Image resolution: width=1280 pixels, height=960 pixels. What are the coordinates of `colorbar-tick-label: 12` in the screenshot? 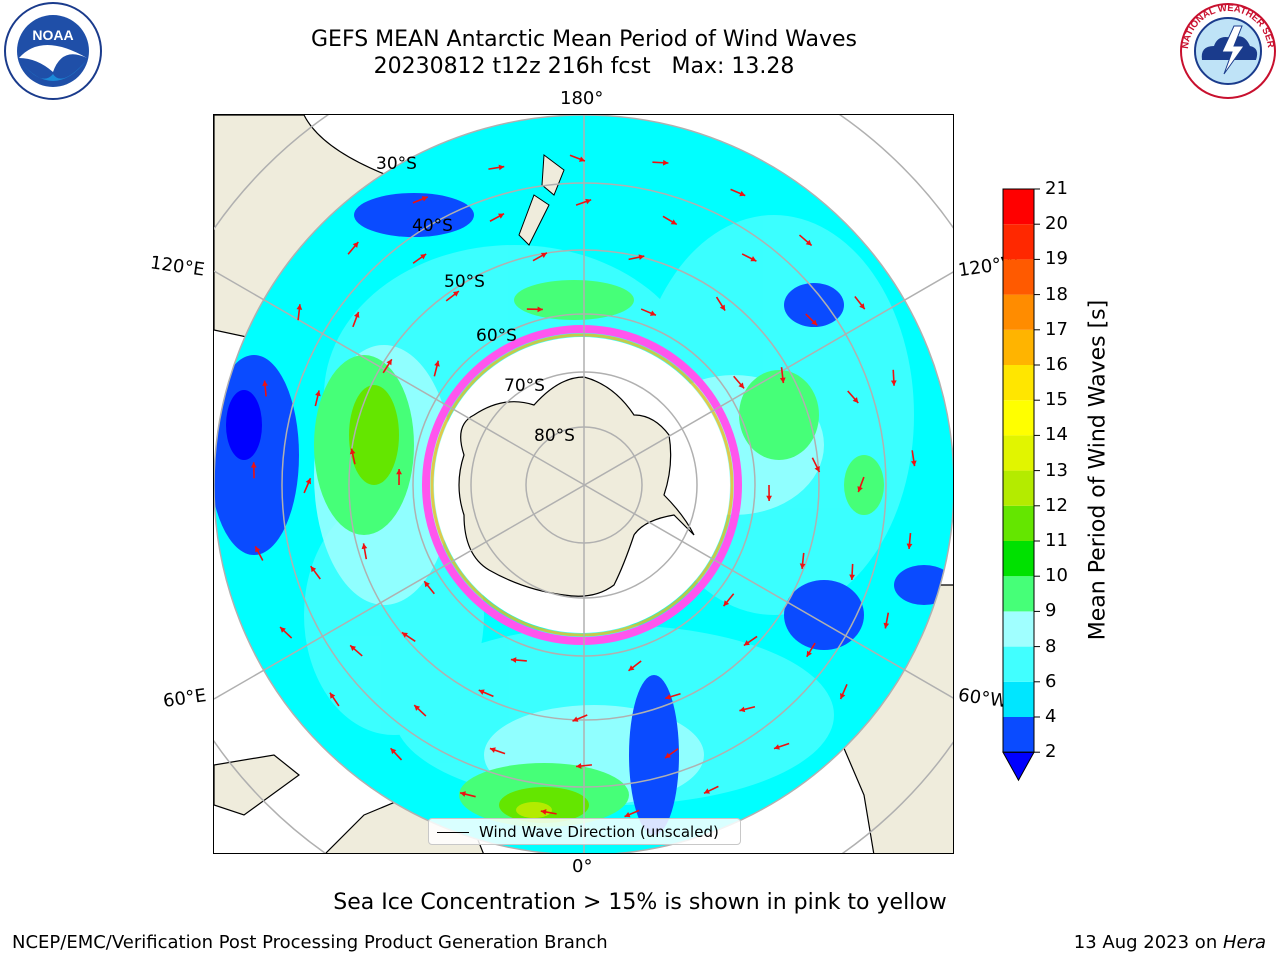 It's located at (1056, 505).